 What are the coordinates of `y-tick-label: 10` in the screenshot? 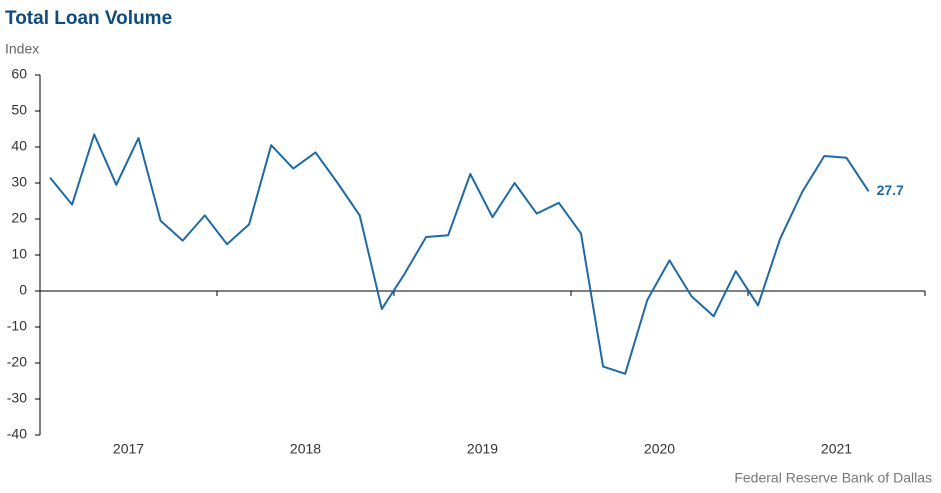 It's located at (19, 254).